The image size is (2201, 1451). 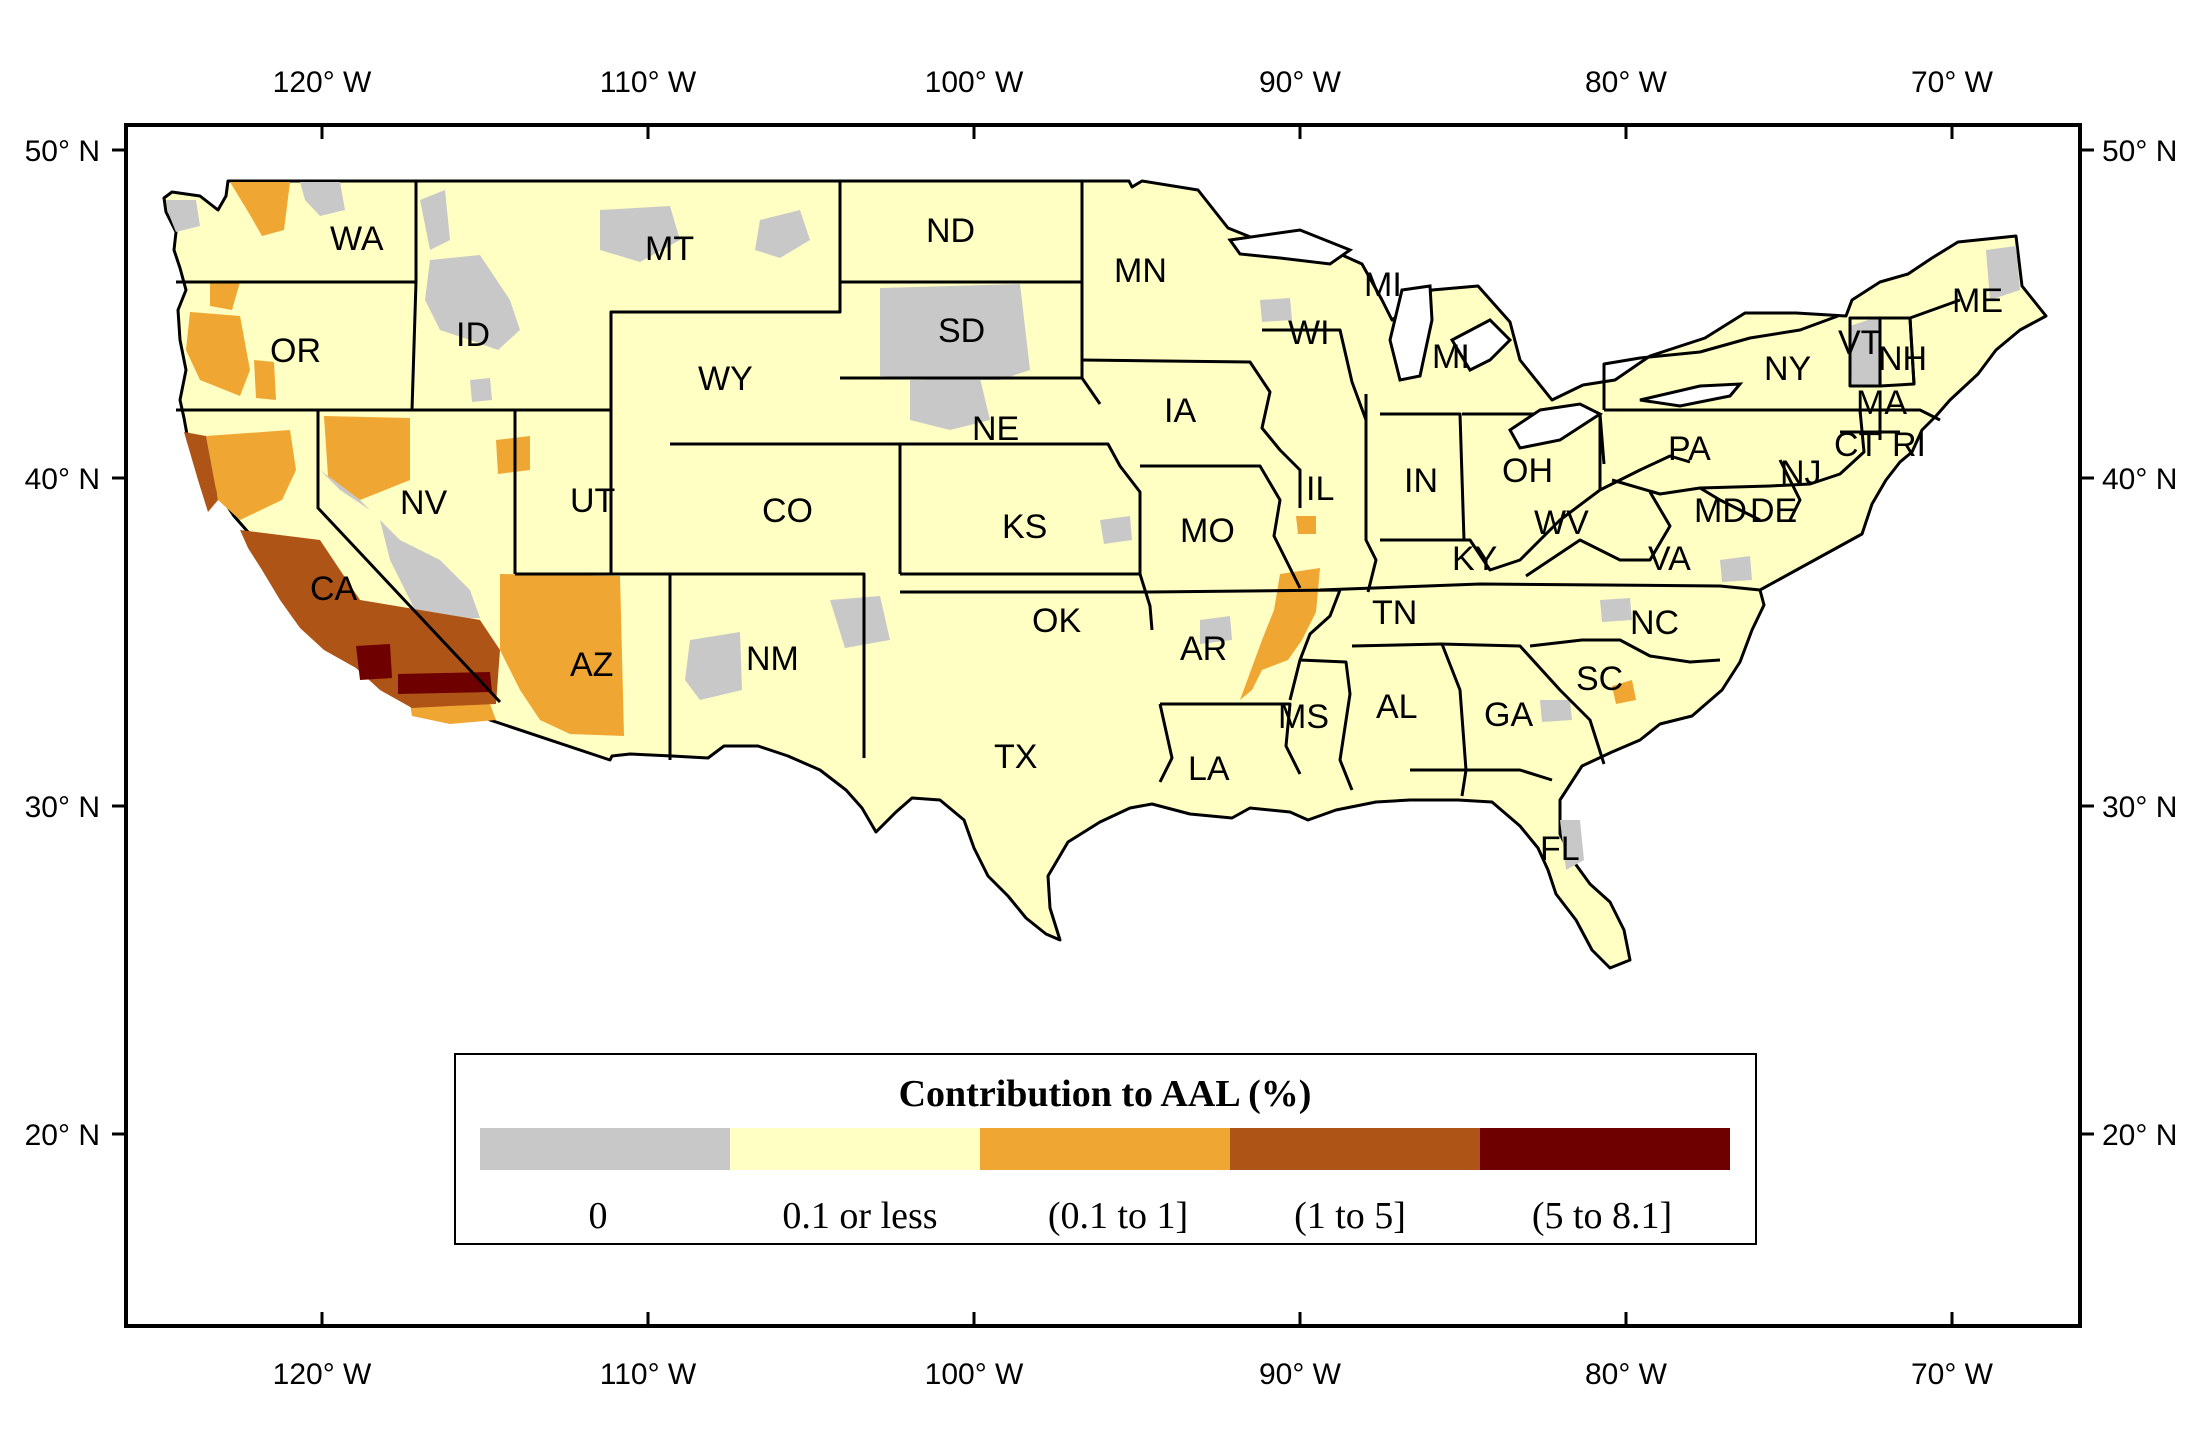 I want to click on lon-label-top-110: 110° W, so click(x=648, y=82).